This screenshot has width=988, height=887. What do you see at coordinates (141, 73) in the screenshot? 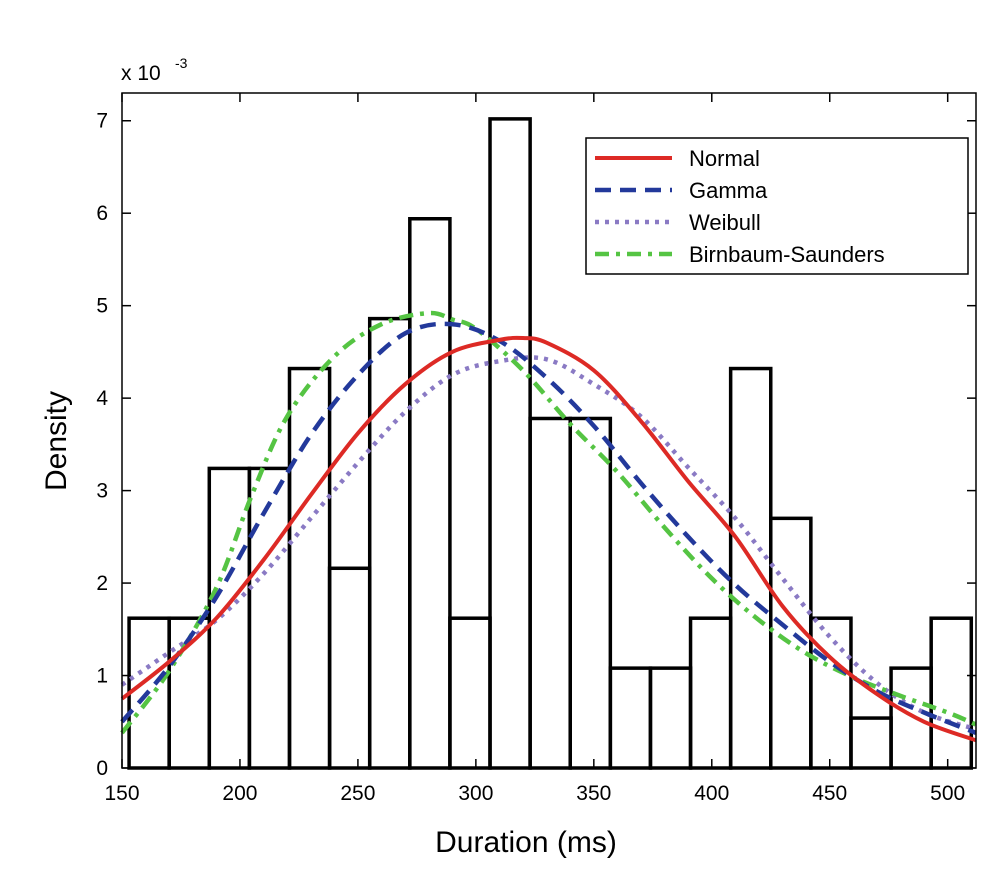
I see `y-multiplier-base: x 10` at bounding box center [141, 73].